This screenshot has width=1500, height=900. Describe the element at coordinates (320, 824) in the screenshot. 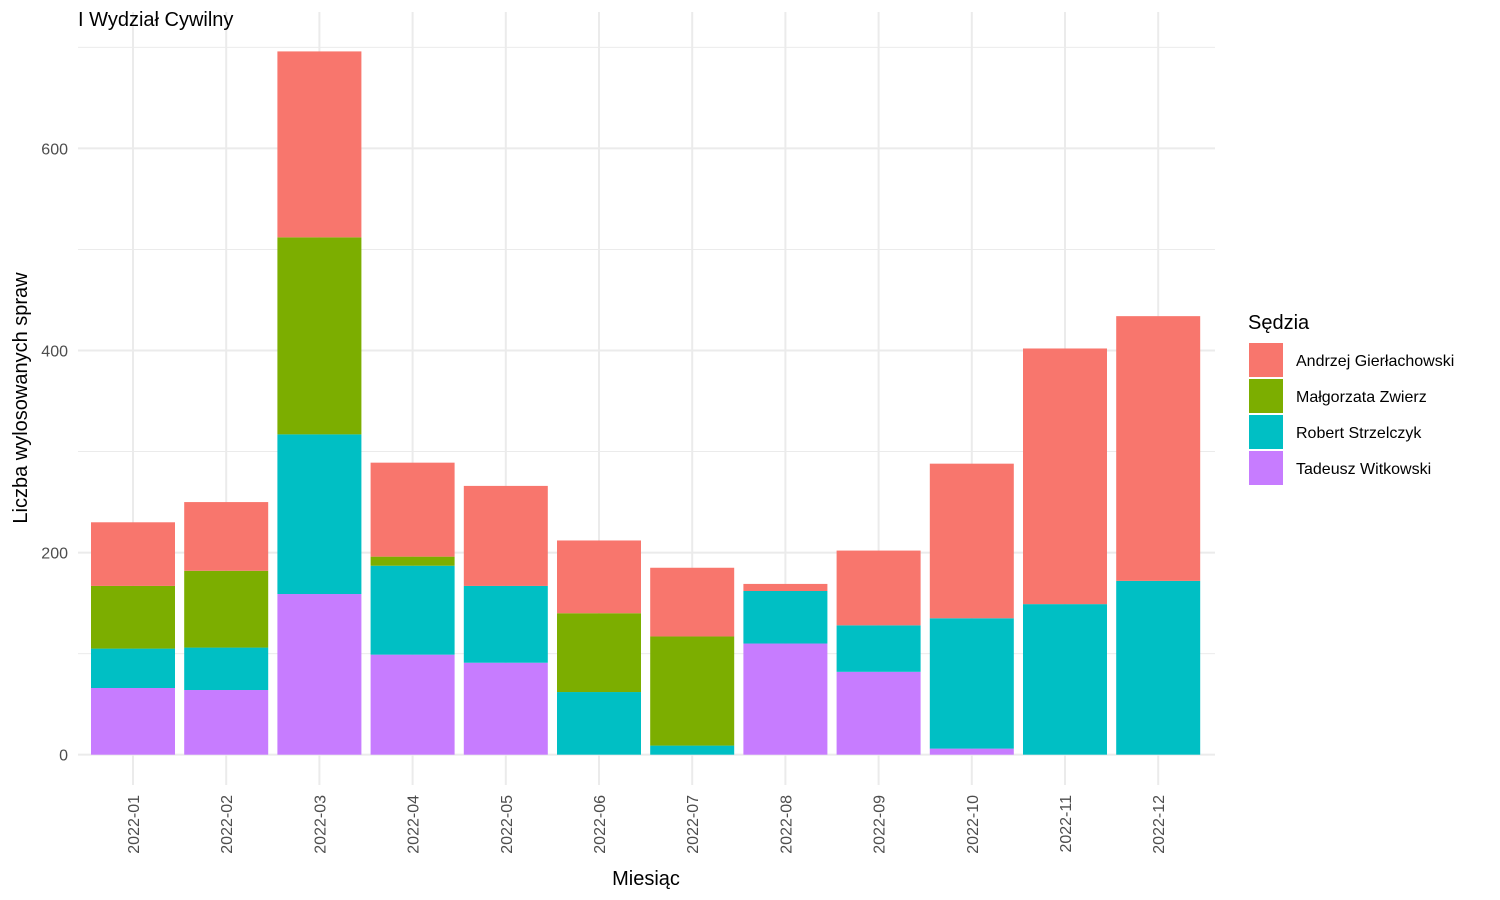

I see `x-tick-label: 2022-03` at that location.